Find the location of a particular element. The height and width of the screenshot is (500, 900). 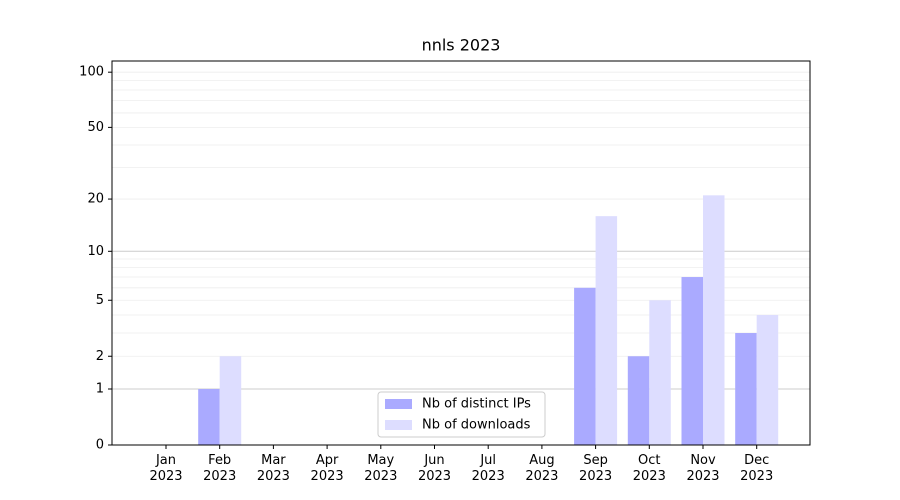

y-tick-label: 2 is located at coordinates (100, 356).